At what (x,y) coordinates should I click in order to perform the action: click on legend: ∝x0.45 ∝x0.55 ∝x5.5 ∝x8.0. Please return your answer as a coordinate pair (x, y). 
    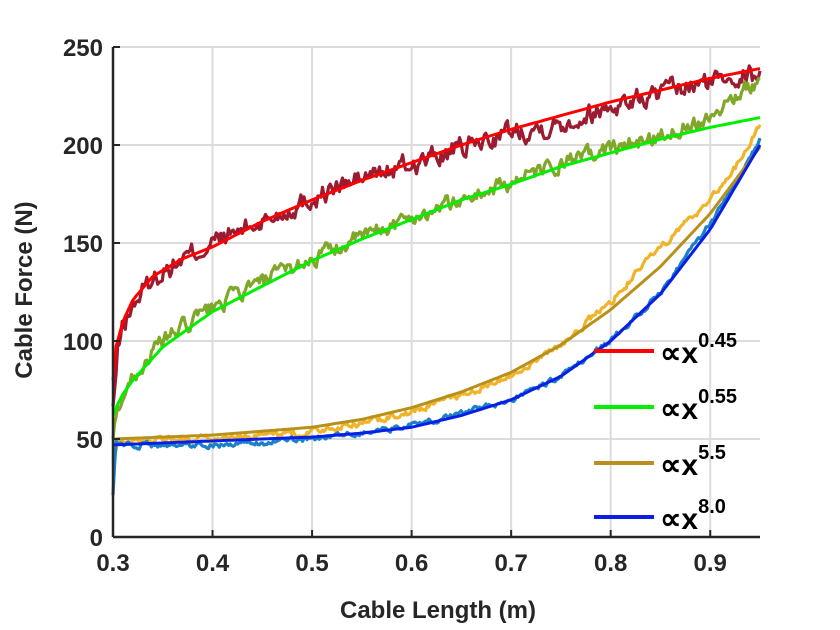
    Looking at the image, I should click on (665, 433).